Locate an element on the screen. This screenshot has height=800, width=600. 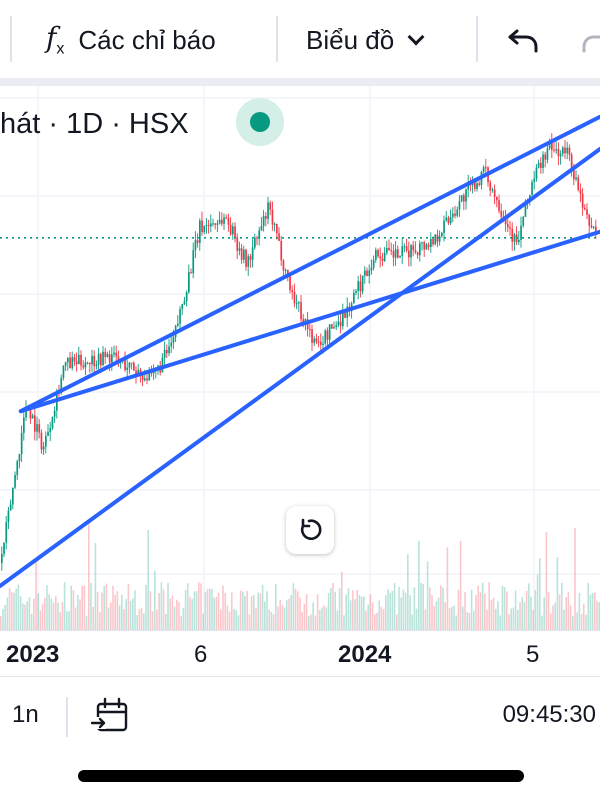
function-fx-icon: fx is located at coordinates (55, 39).